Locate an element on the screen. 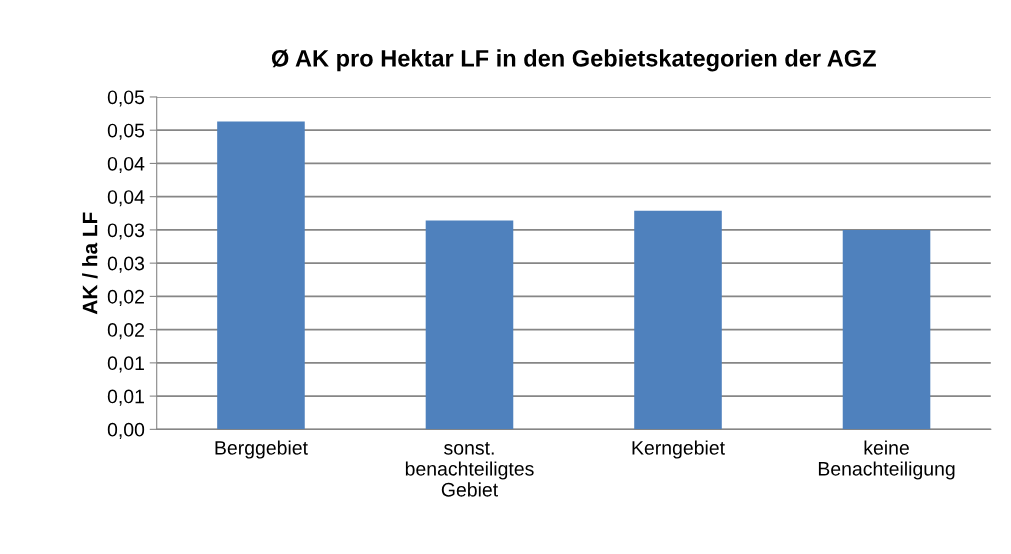 The image size is (1011, 554). x-tick-label: keine Benachteiligung is located at coordinates (886, 460).